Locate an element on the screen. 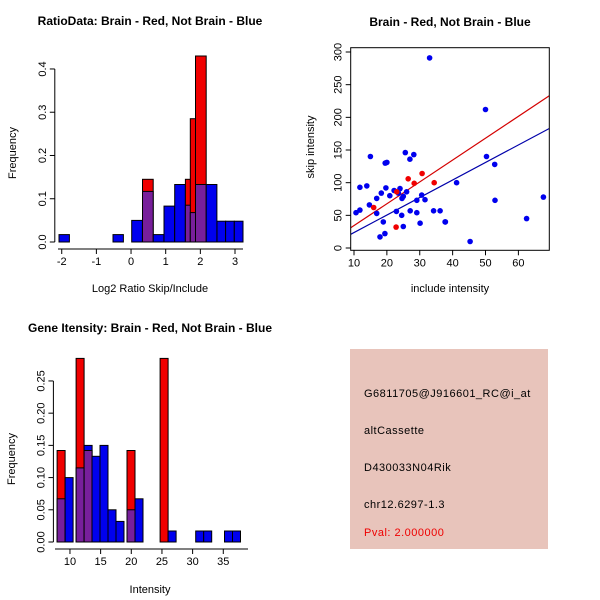  y-tick-label: 250 is located at coordinates (339, 84).